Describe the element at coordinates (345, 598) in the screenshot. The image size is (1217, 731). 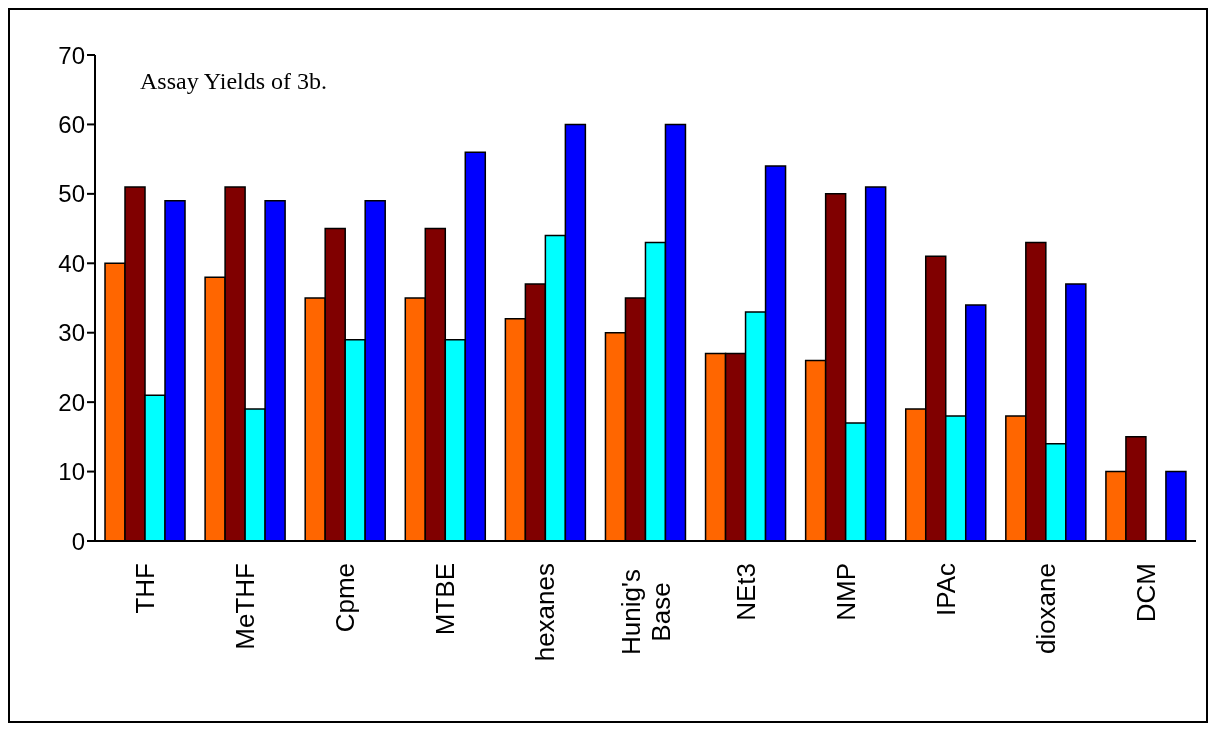
I see `x-tick-label: Cpme` at that location.